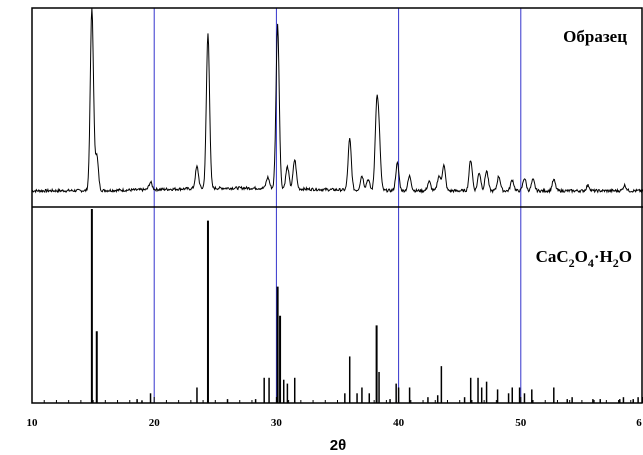 The image size is (643, 455). I want to click on x-tick-label: 6, so click(639, 423).